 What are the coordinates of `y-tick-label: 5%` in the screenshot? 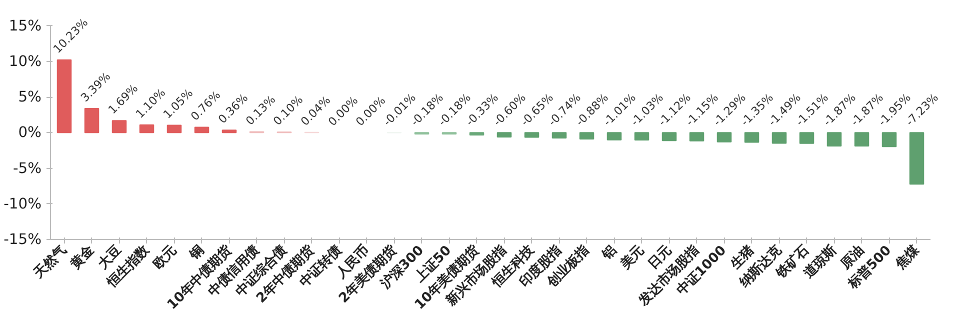 It's located at (30, 97).